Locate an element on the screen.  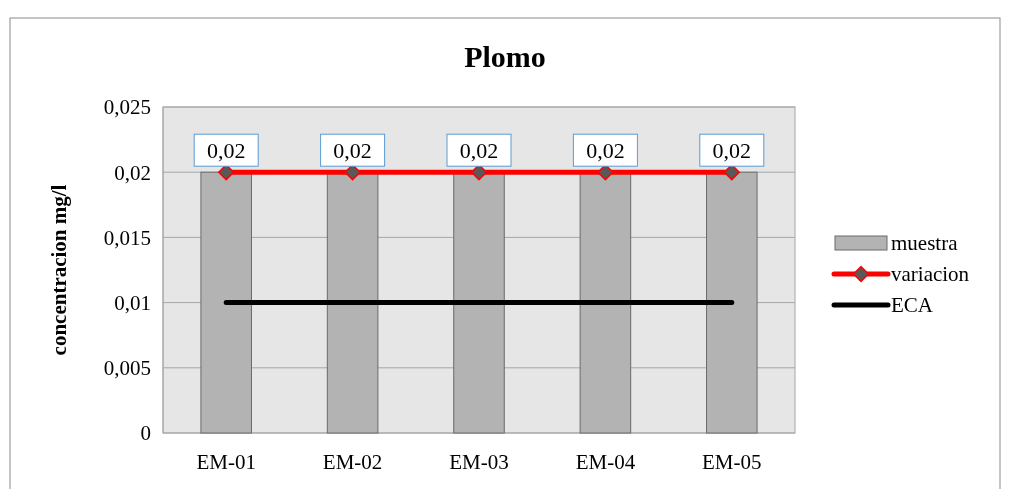
x-tick-label: EM-02 is located at coordinates (352, 462).